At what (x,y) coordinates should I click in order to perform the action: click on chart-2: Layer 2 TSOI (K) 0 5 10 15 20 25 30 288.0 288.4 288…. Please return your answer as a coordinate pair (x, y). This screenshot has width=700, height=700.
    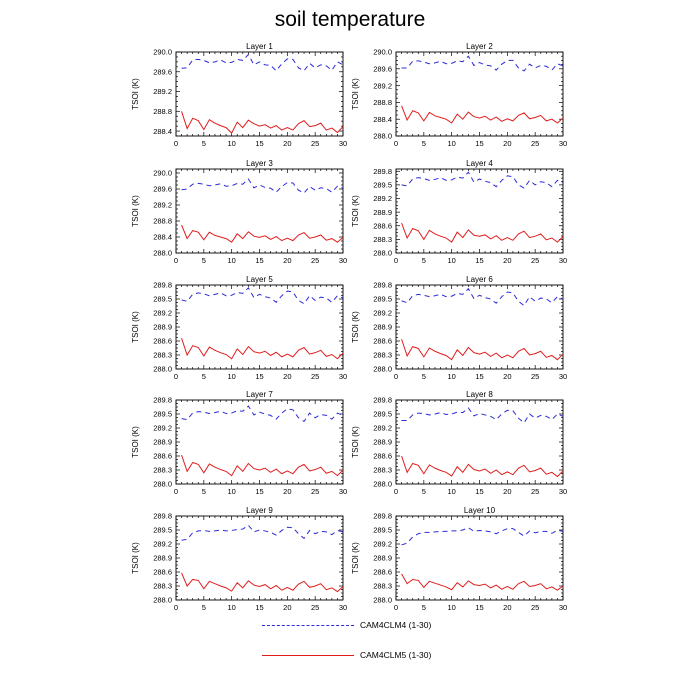
    Looking at the image, I should click on (459, 95).